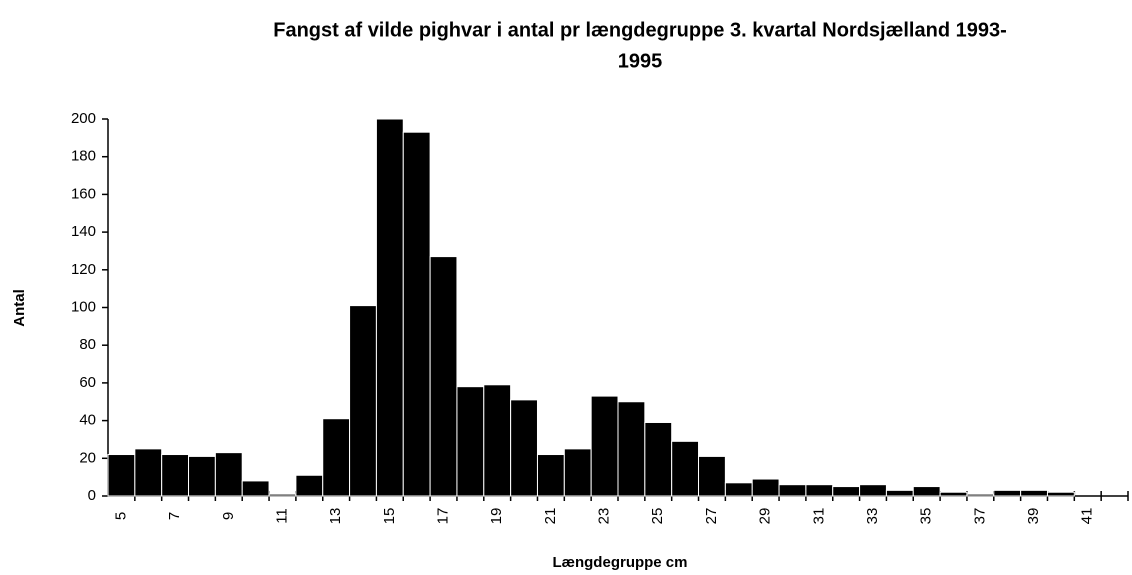 Image resolution: width=1132 pixels, height=575 pixels. Describe the element at coordinates (281, 516) in the screenshot. I see `x-tick-label: 11` at that location.